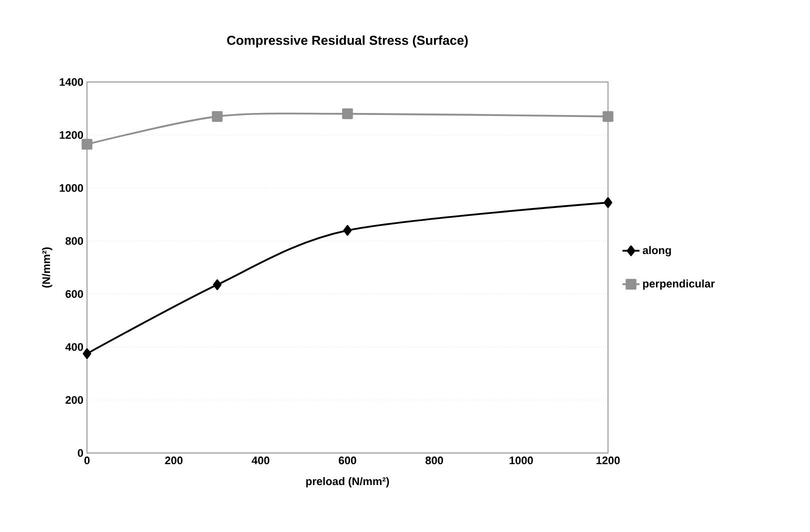  Describe the element at coordinates (74, 347) in the screenshot. I see `y-tick-label: 400` at that location.